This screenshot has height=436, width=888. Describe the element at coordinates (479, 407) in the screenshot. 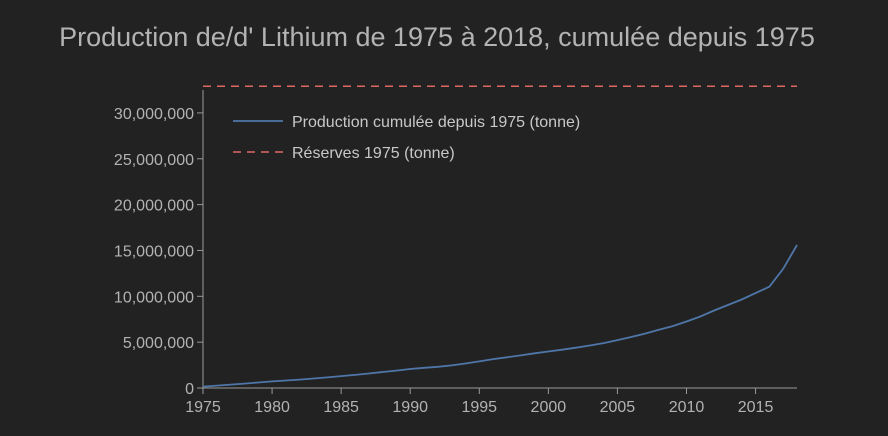

I see `x-tick-label: 1995` at that location.